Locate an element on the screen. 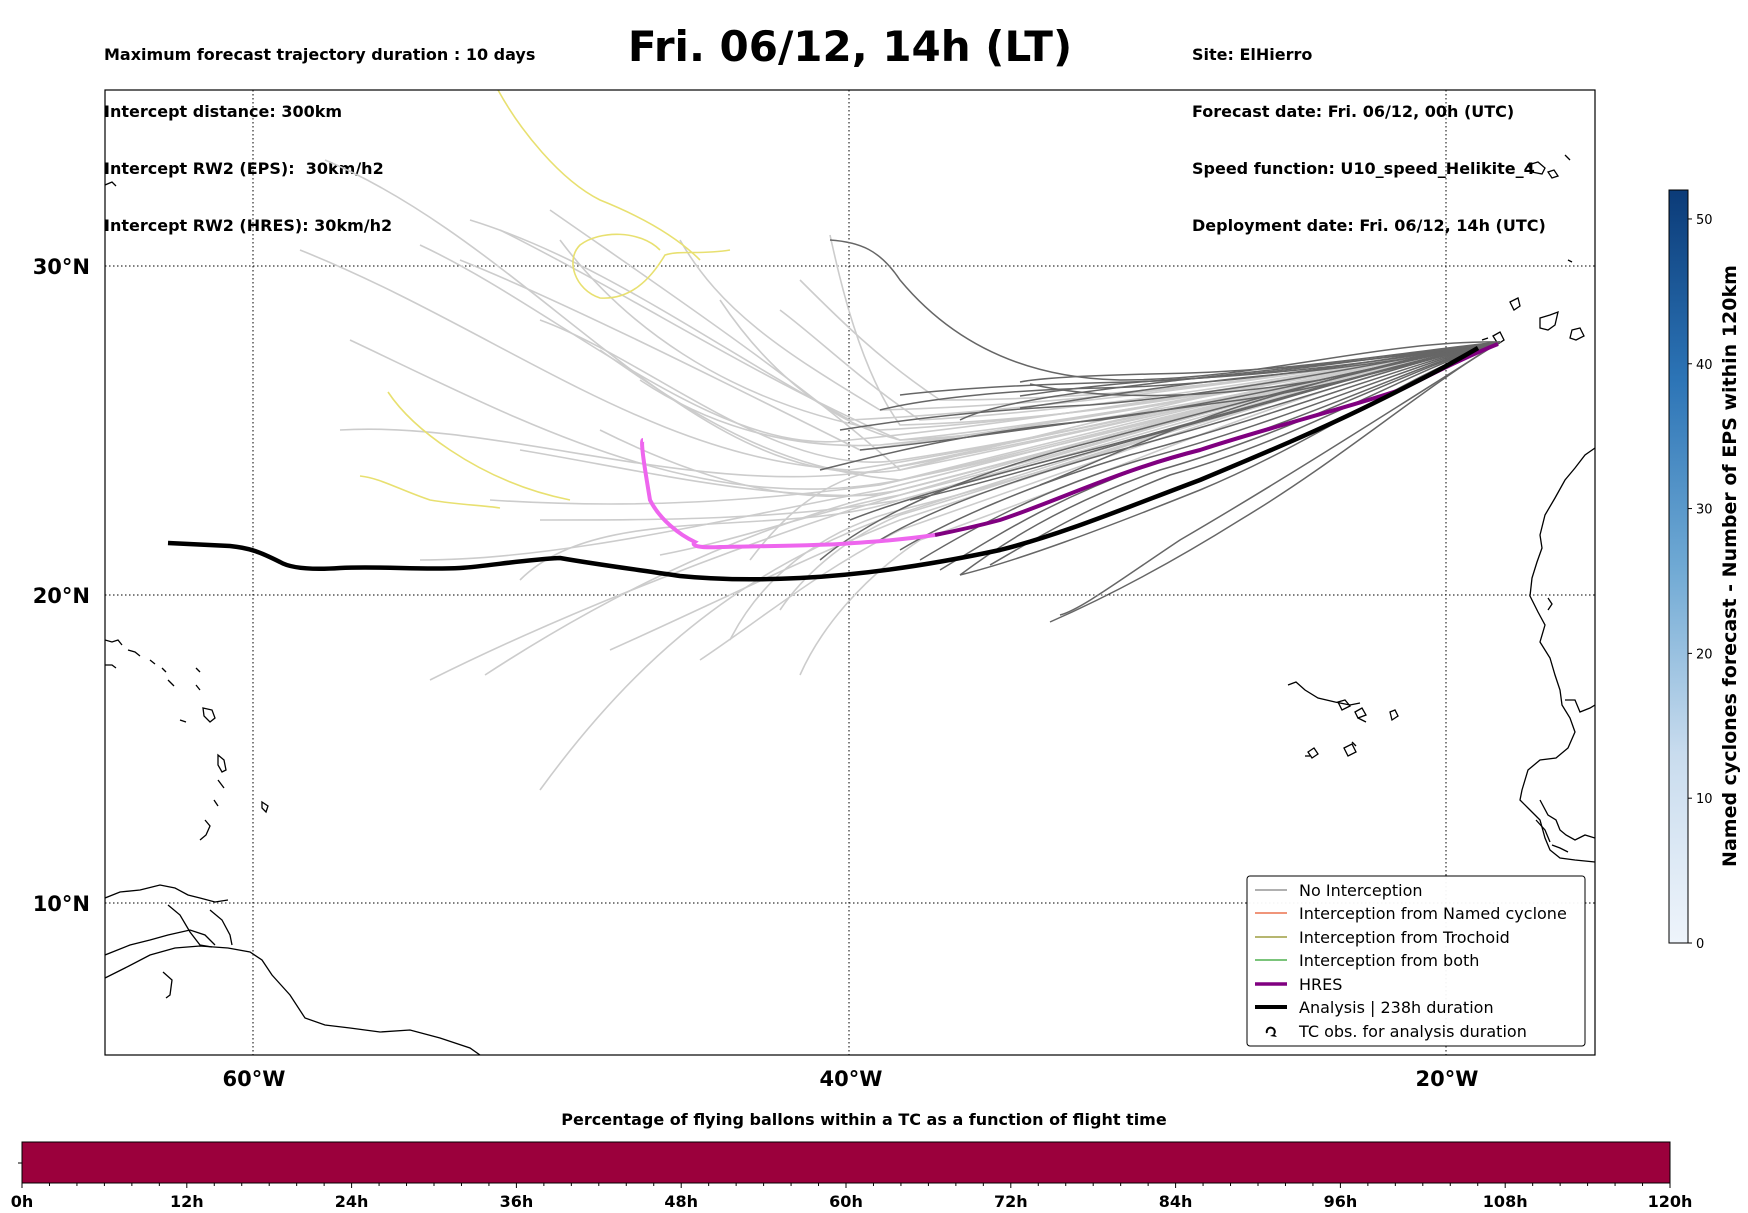 This screenshot has width=1748, height=1213. colorbar-tick-label: 0 is located at coordinates (1700, 944).